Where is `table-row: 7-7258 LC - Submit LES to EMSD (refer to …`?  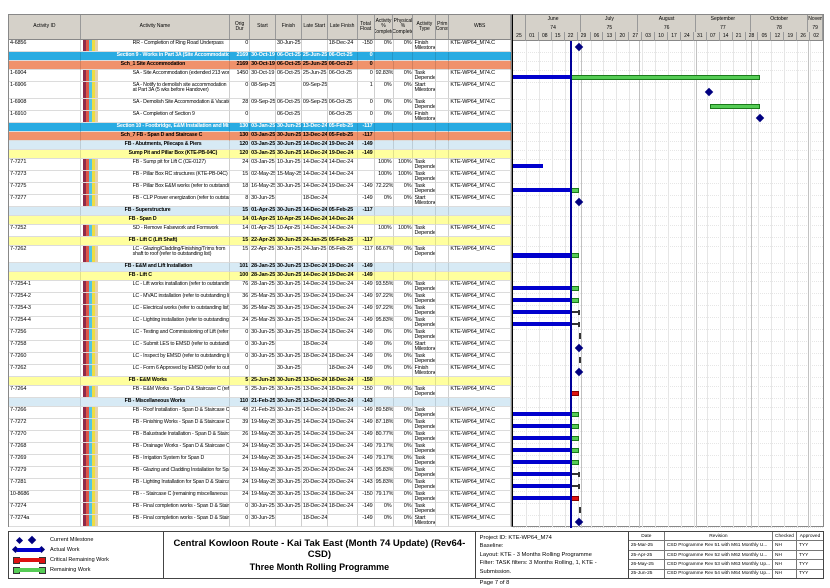
table-row: 7-7258 LC - Submit LES to EMSD (refer to … is located at coordinates (260, 347).